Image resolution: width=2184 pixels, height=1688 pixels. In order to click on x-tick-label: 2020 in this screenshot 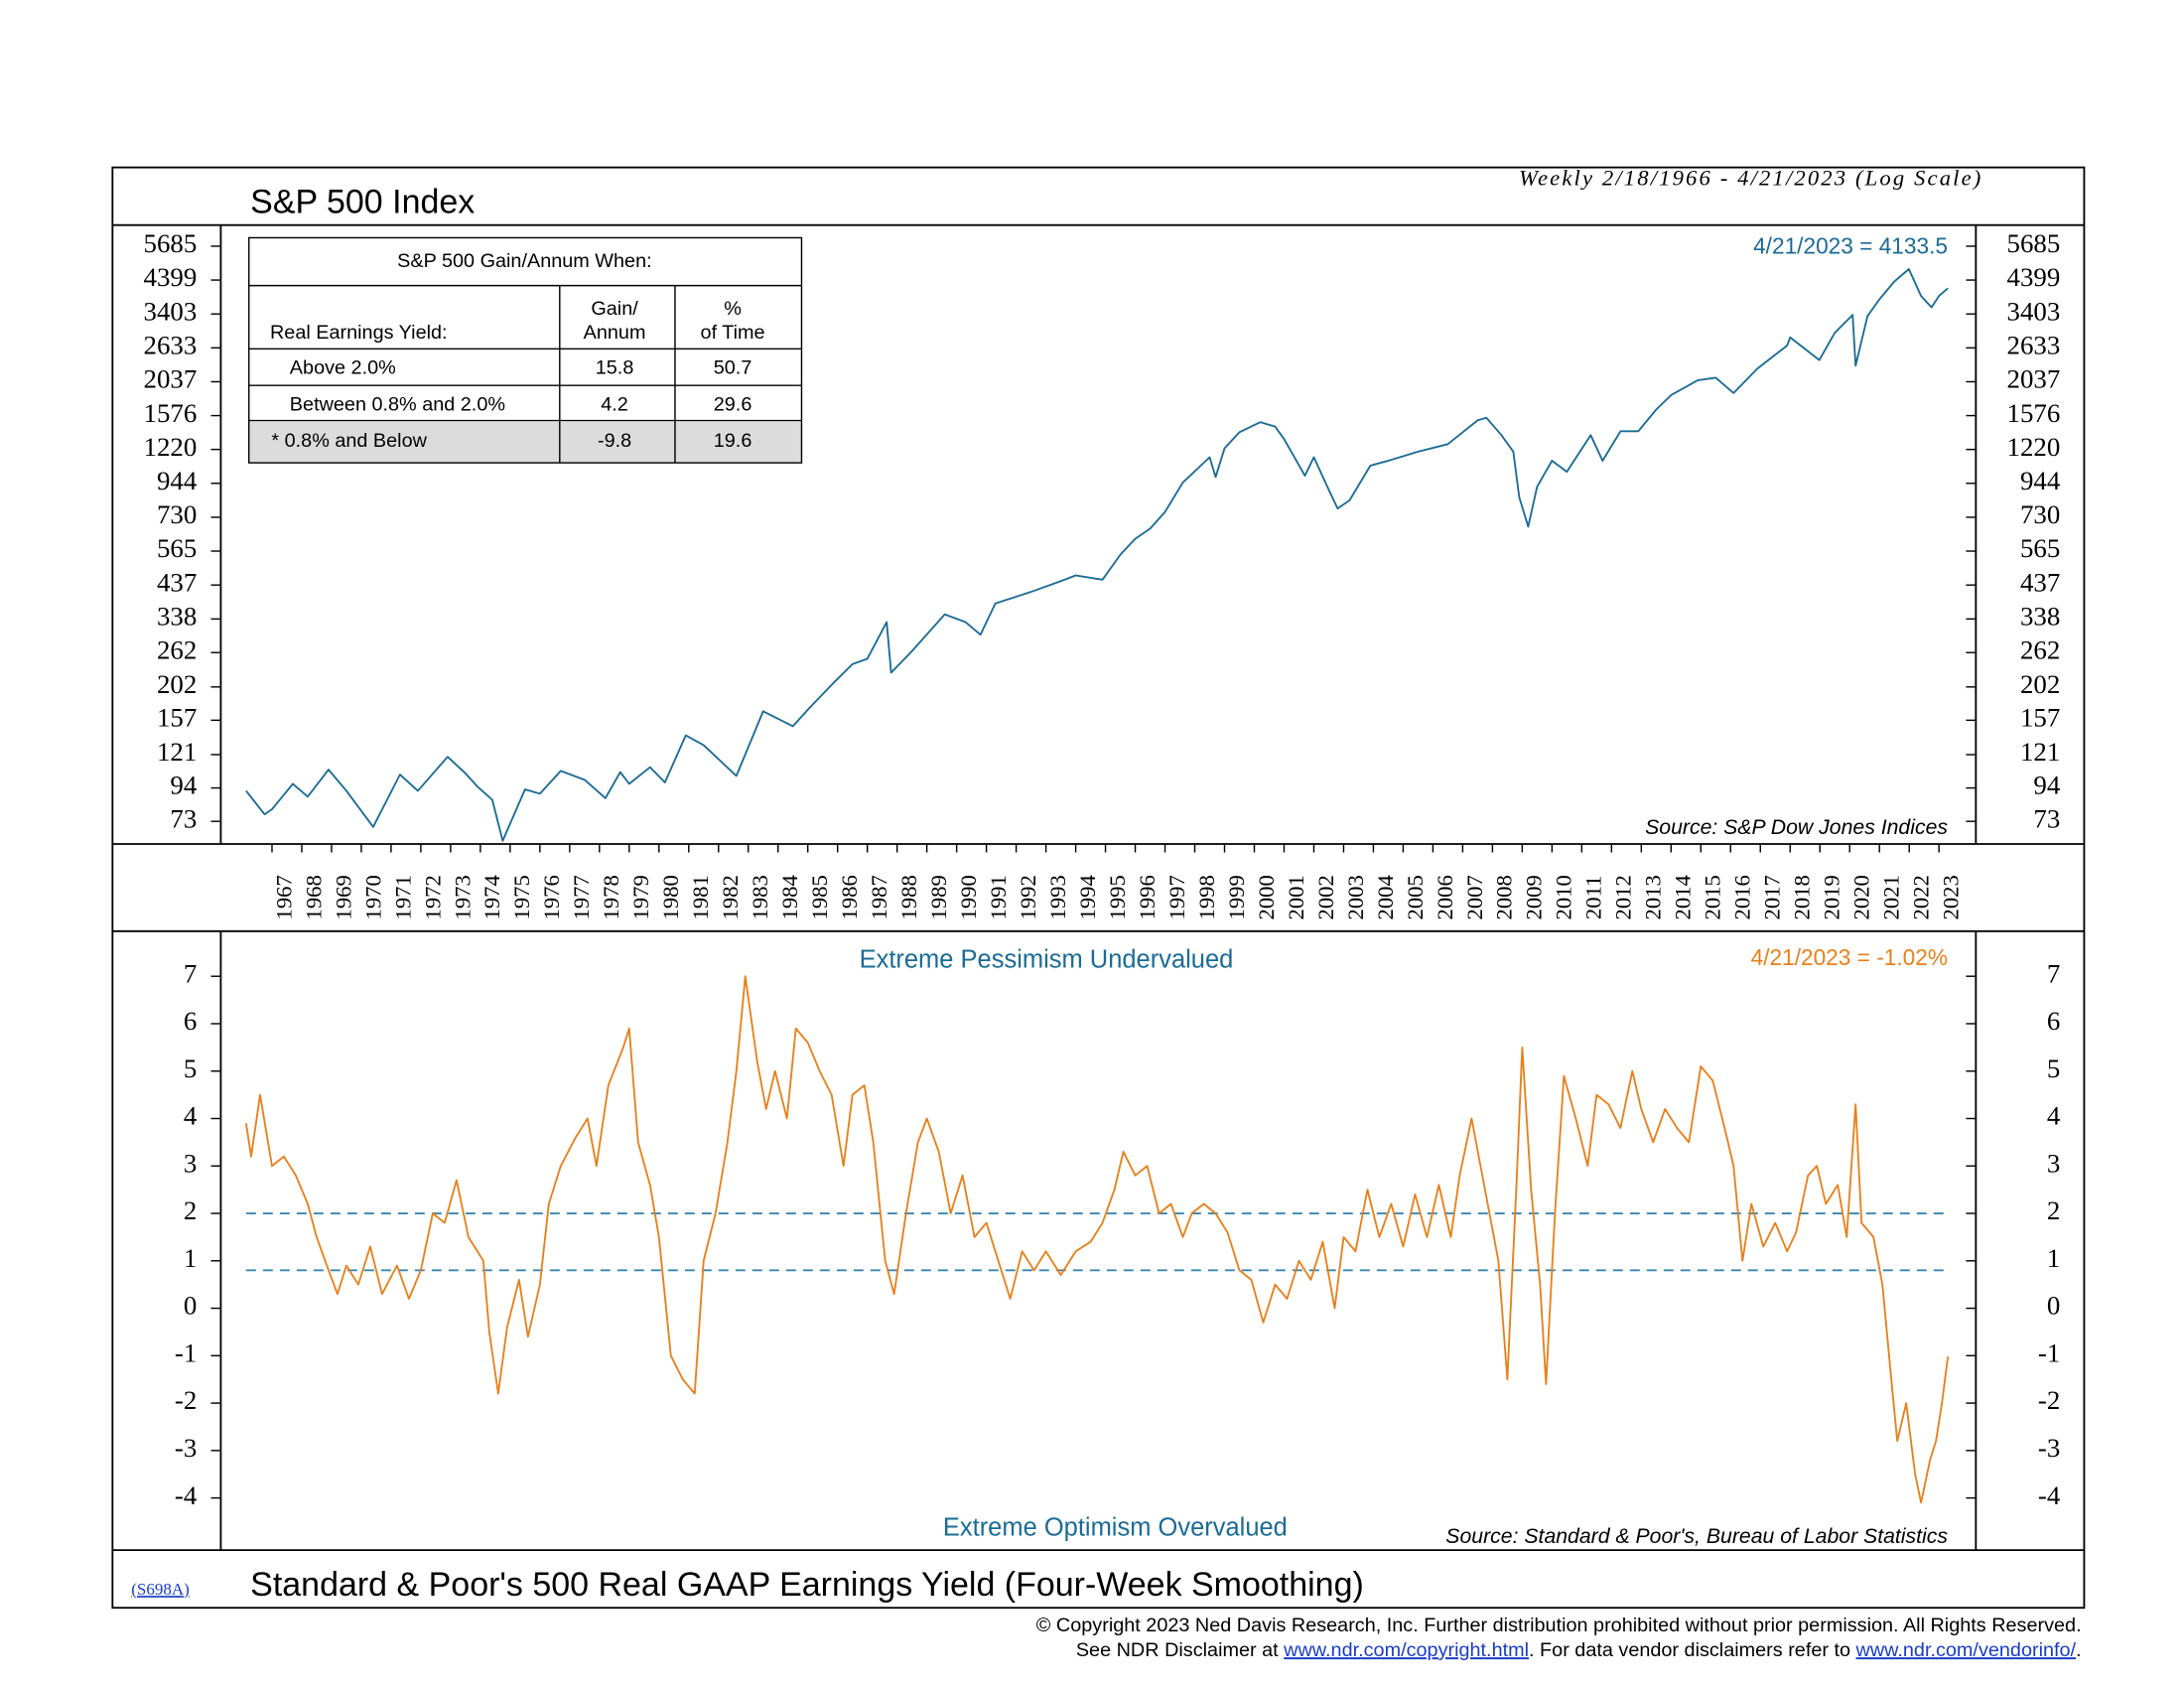, I will do `click(1861, 897)`.